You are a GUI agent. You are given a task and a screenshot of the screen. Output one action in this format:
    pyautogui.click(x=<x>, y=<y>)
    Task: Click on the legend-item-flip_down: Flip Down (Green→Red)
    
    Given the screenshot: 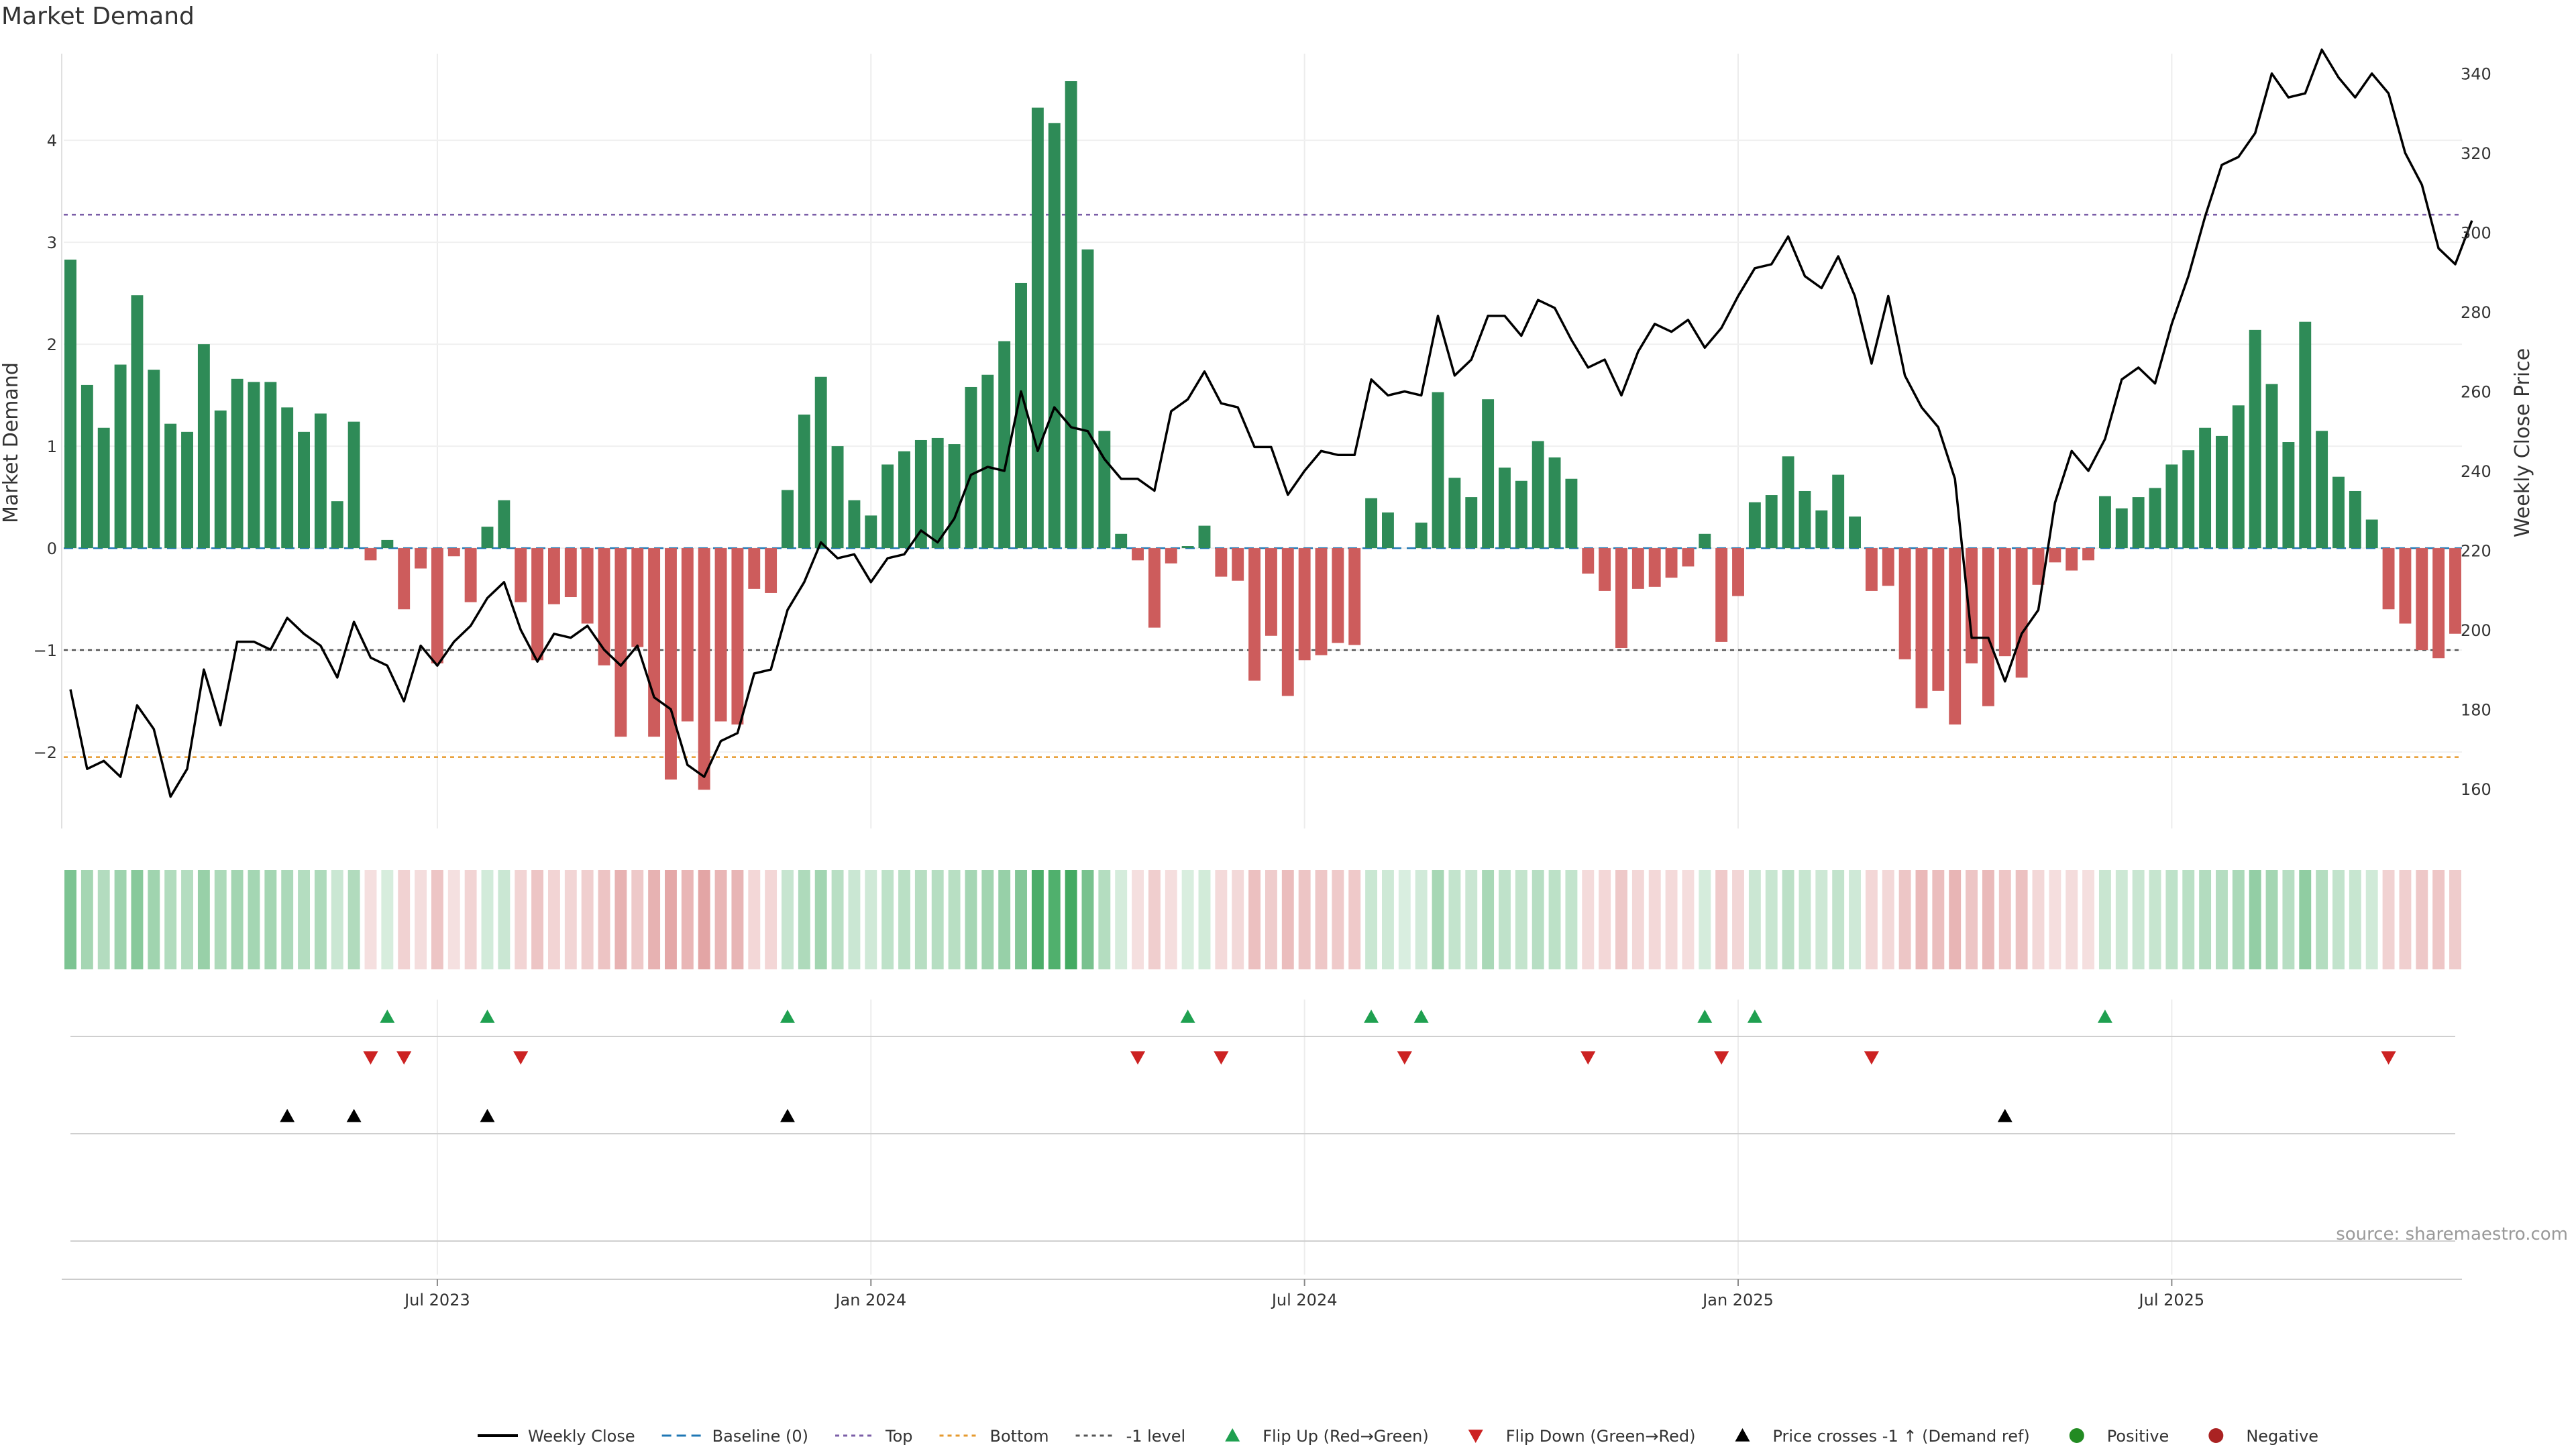 What is the action you would take?
    pyautogui.click(x=1582, y=1436)
    